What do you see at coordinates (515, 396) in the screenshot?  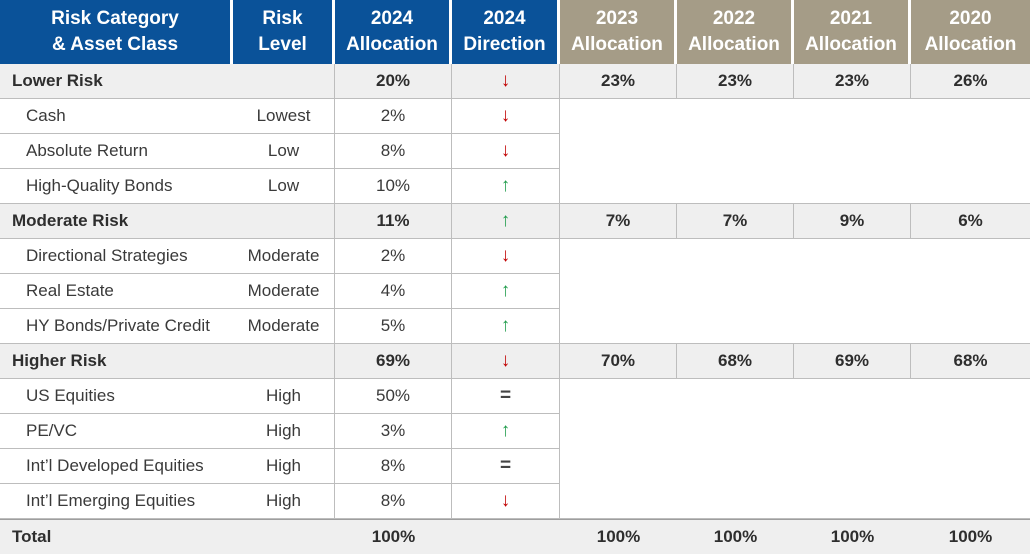 I see `asset-row: US Equities High 50% =` at bounding box center [515, 396].